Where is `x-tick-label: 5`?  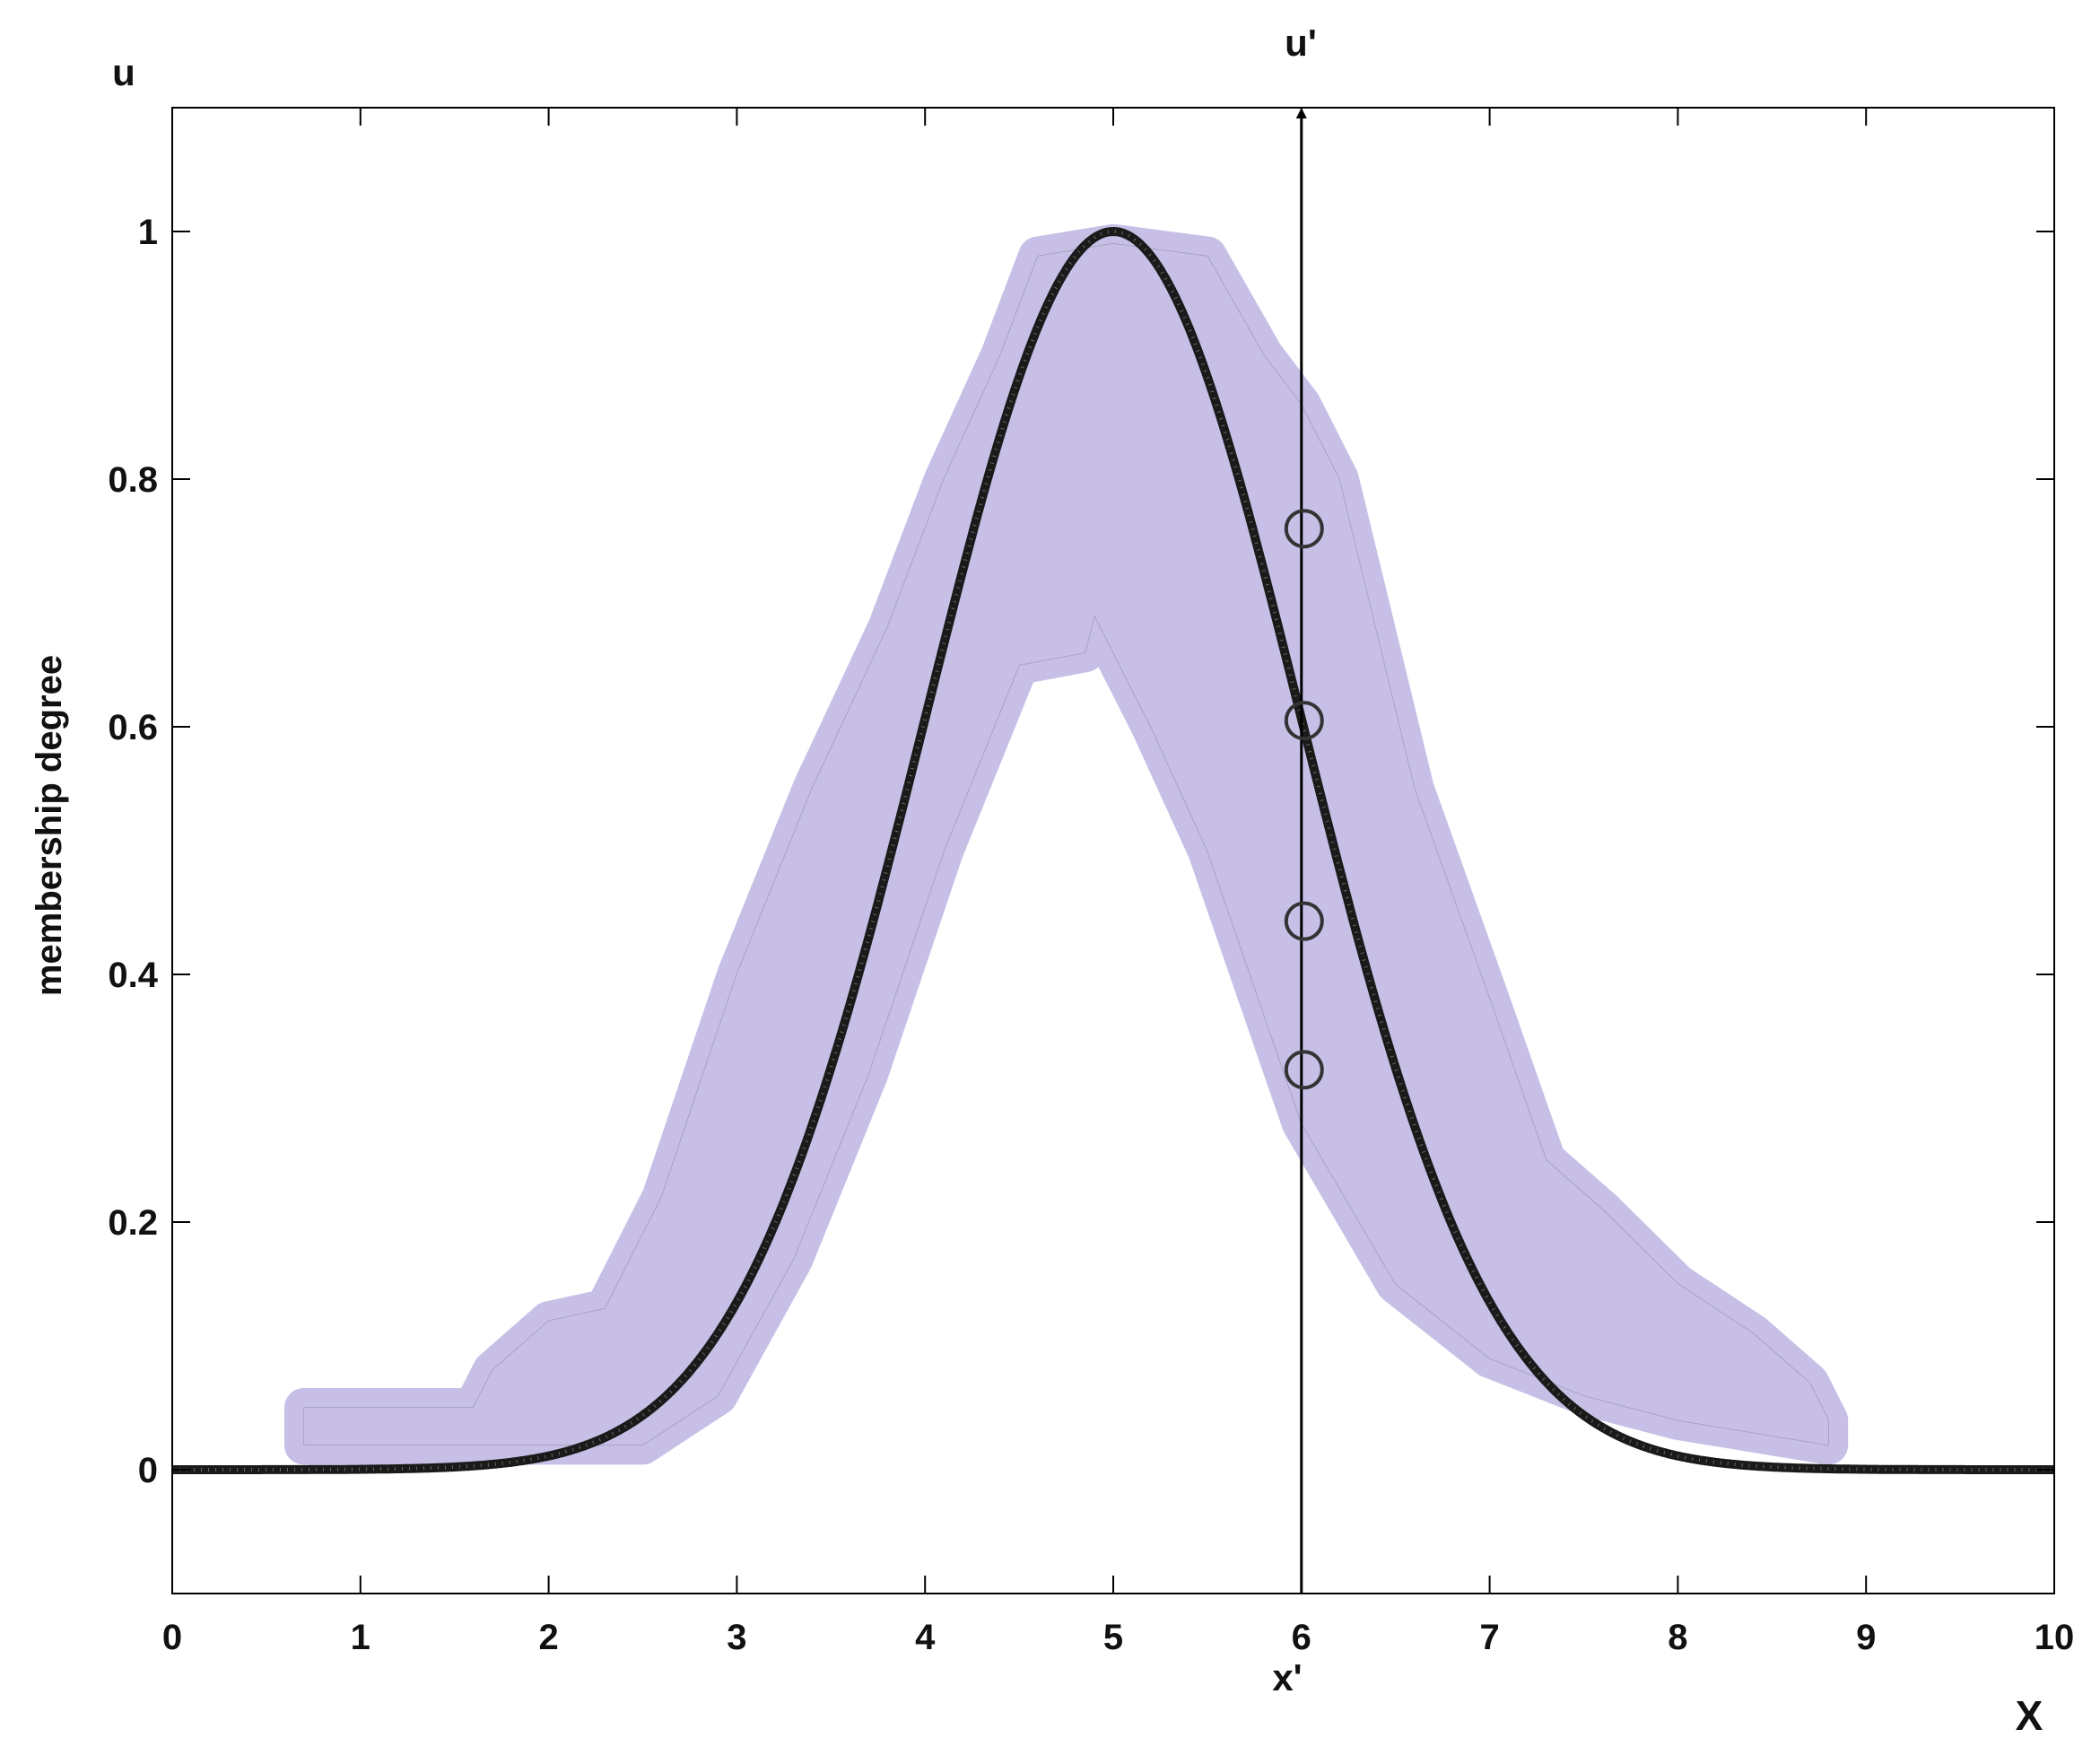 x-tick-label: 5 is located at coordinates (1113, 1637).